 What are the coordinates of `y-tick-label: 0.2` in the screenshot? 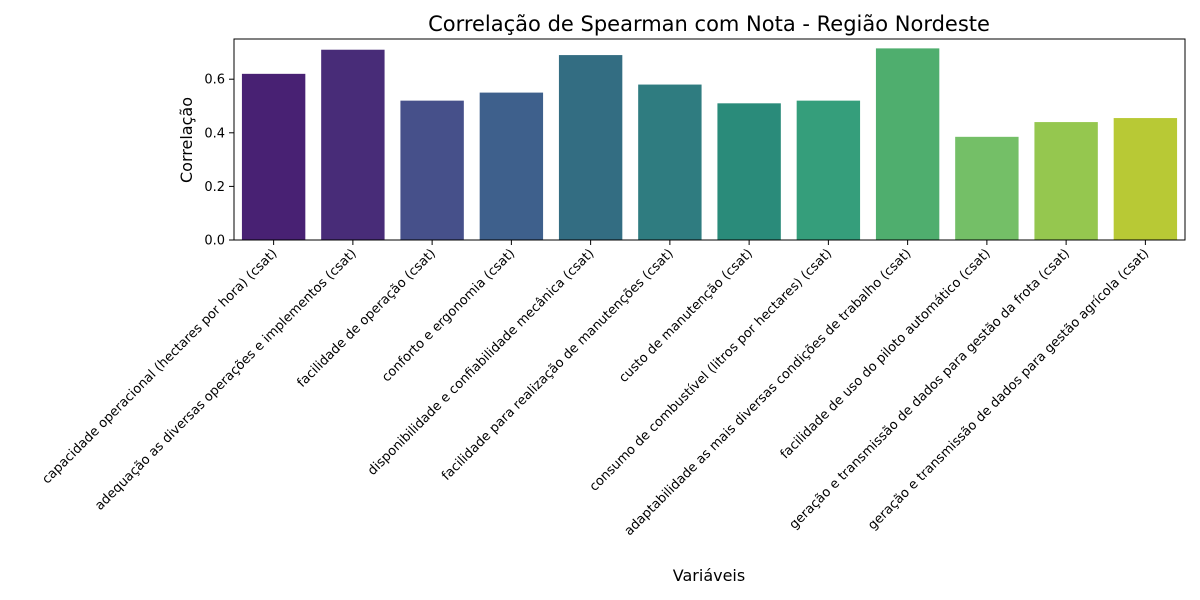 It's located at (214, 187).